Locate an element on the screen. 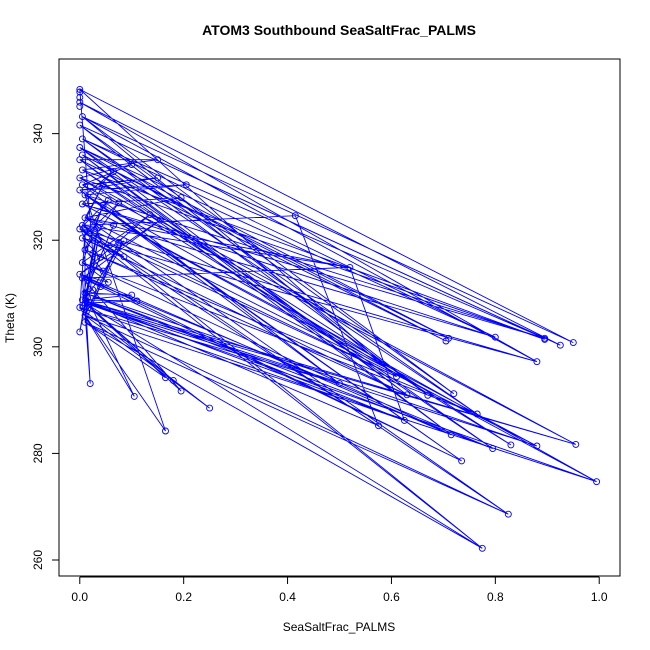 This screenshot has width=650, height=650. chart-title: ATOM3 Southbound SeaSaltFrac_PALMS is located at coordinates (339, 30).